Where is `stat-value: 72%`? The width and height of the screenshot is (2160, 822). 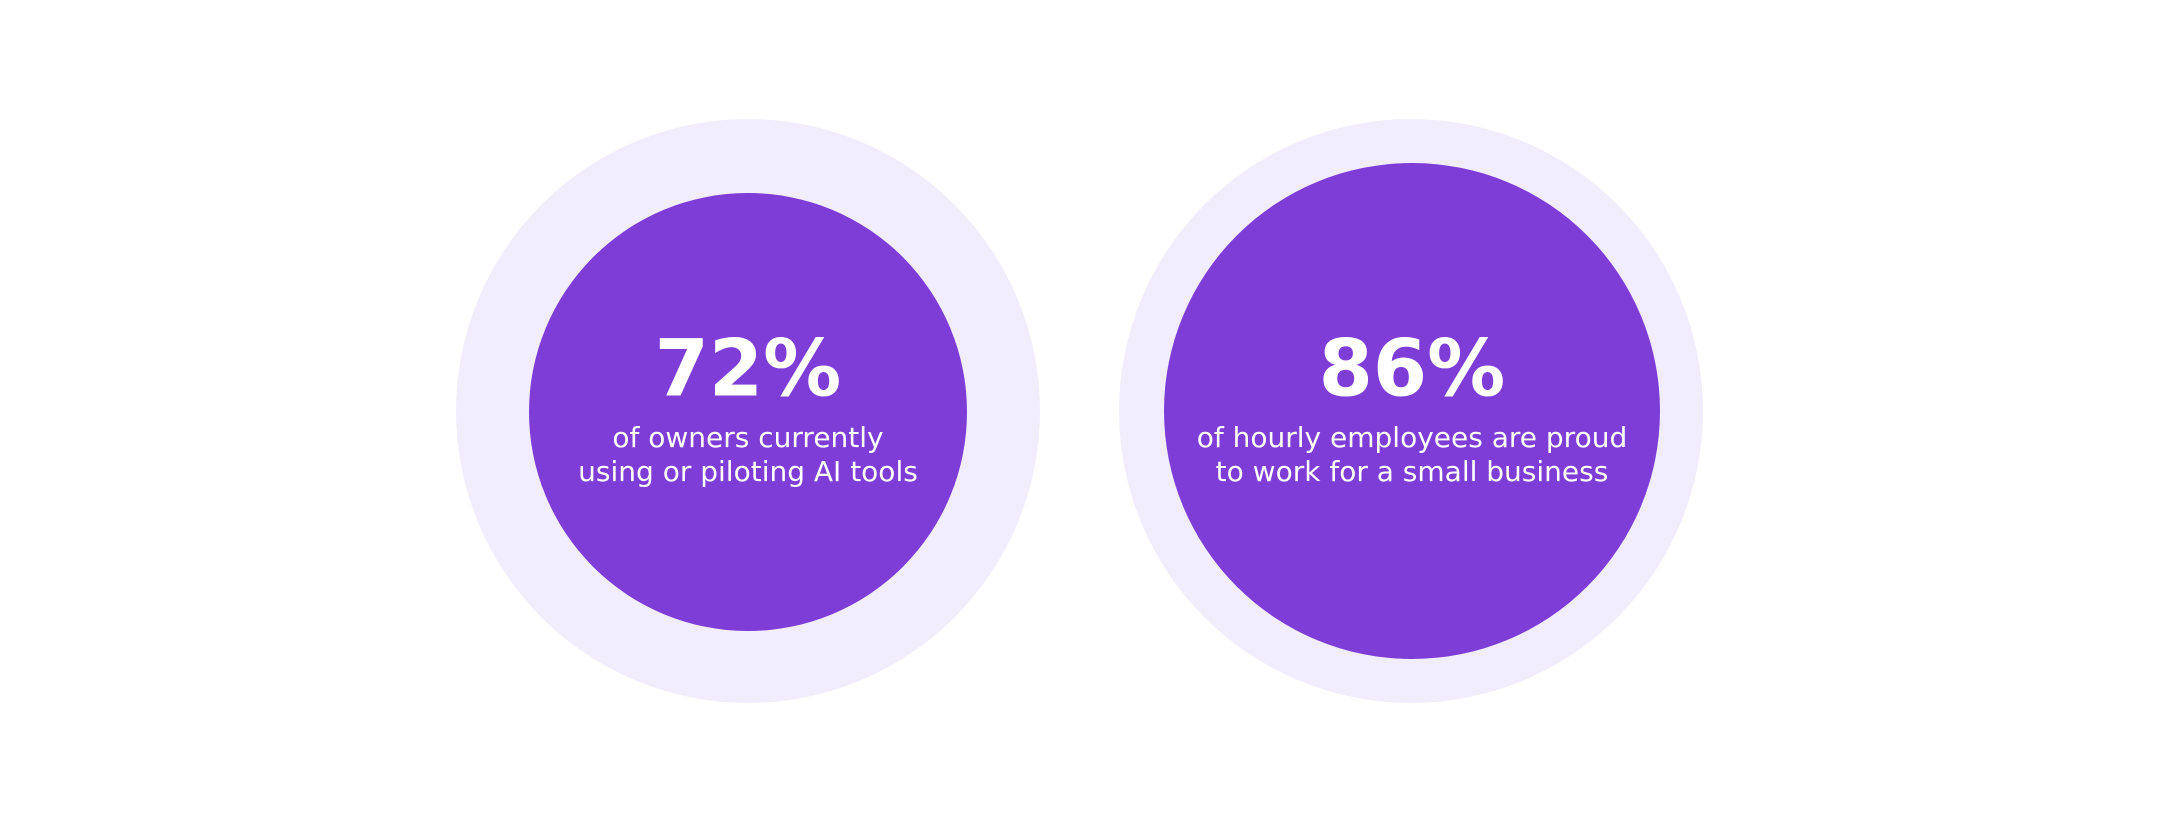 stat-value: 72% is located at coordinates (748, 369).